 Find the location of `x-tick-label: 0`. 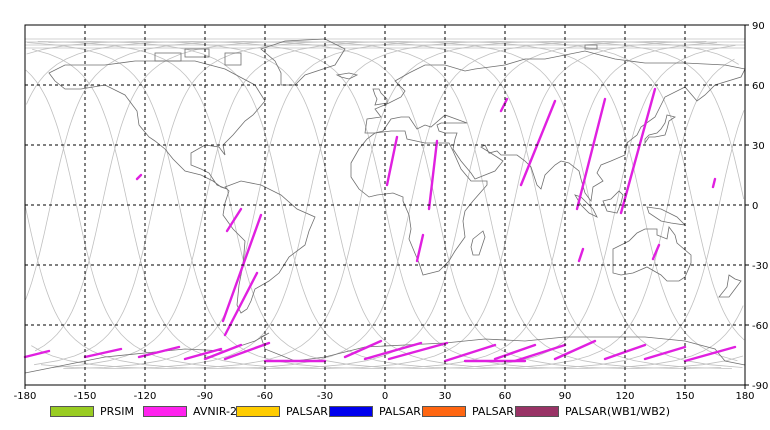

x-tick-label: 0 is located at coordinates (385, 396).